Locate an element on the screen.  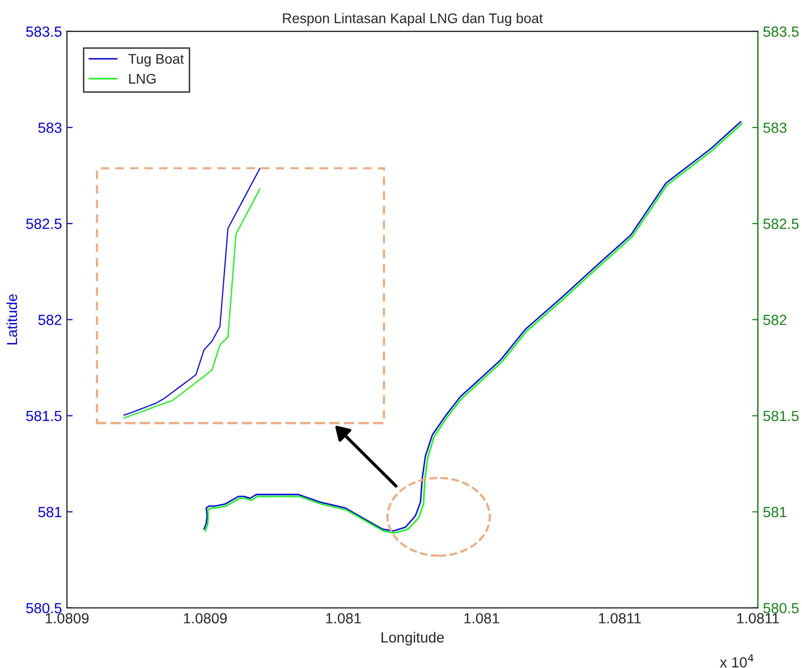
y-tick-label: 583.5 is located at coordinates (44, 31).